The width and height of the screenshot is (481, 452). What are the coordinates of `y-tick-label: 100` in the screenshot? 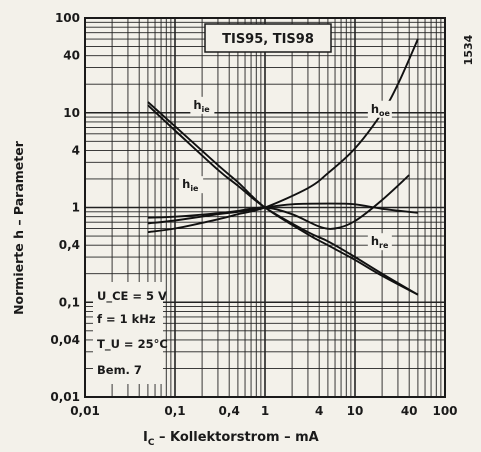 It's located at (67, 18).